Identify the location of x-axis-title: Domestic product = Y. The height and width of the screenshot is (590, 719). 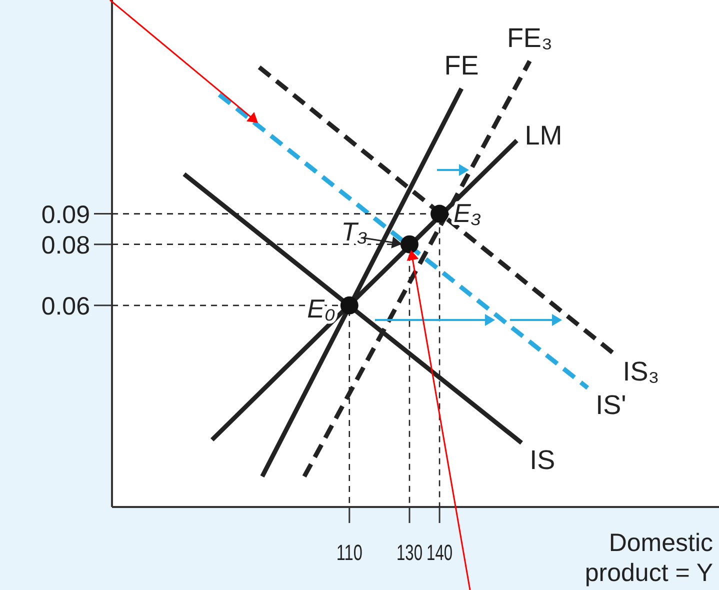
(649, 558).